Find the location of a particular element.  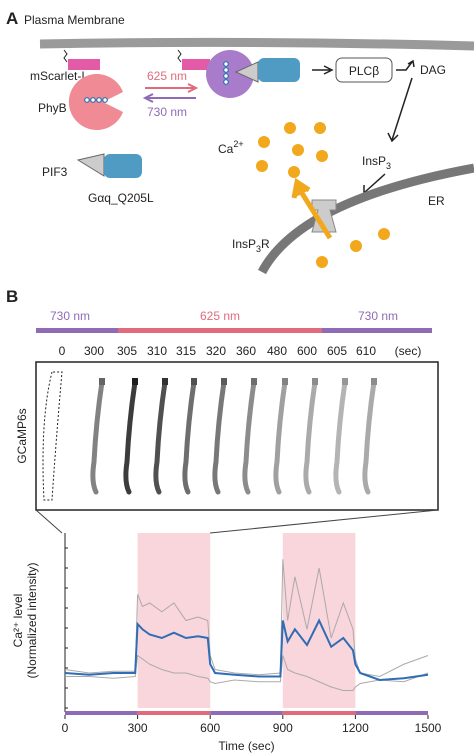

x-tick-label: 300 is located at coordinates (138, 728).